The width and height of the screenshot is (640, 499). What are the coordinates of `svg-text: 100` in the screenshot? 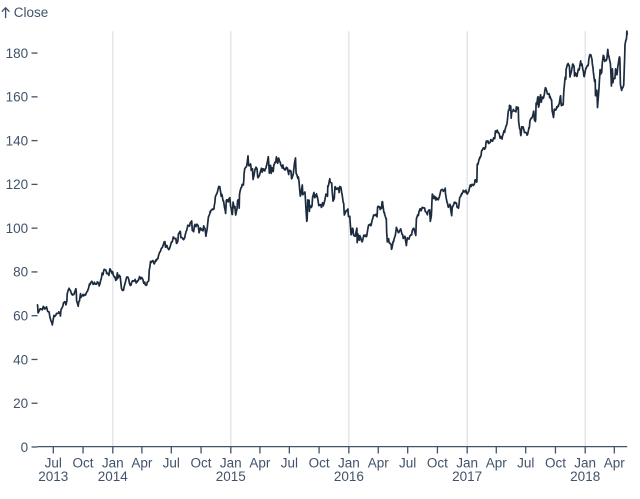 It's located at (17, 228).